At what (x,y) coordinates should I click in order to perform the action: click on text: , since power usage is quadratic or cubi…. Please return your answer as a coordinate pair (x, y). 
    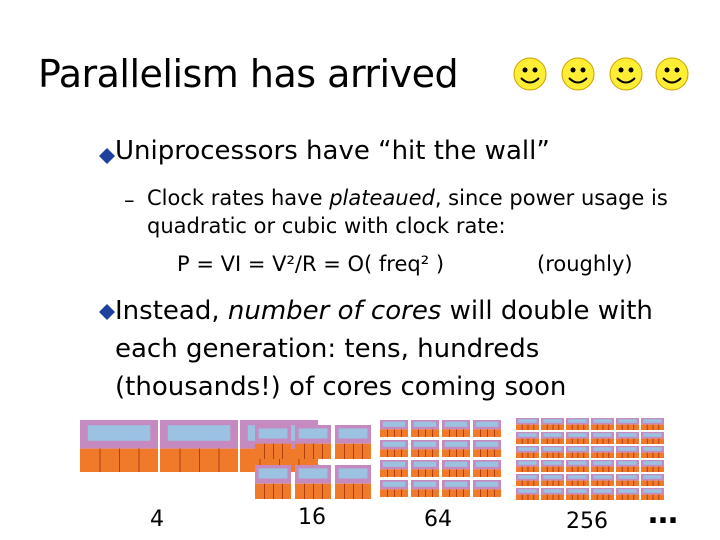
    Looking at the image, I should click on (407, 212).